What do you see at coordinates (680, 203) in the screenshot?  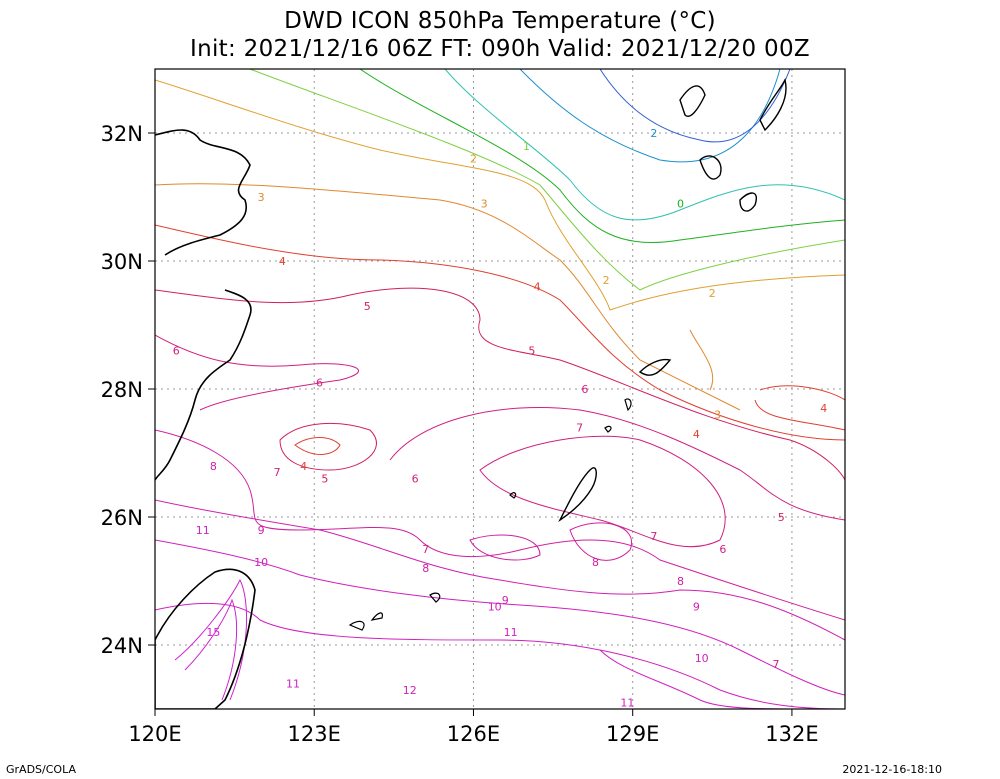 I see `contour-label: 0` at bounding box center [680, 203].